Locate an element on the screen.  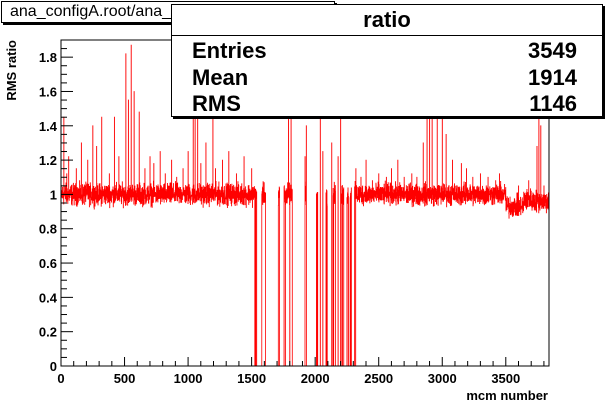
y-tick-label: 0.4 is located at coordinates (48, 297).